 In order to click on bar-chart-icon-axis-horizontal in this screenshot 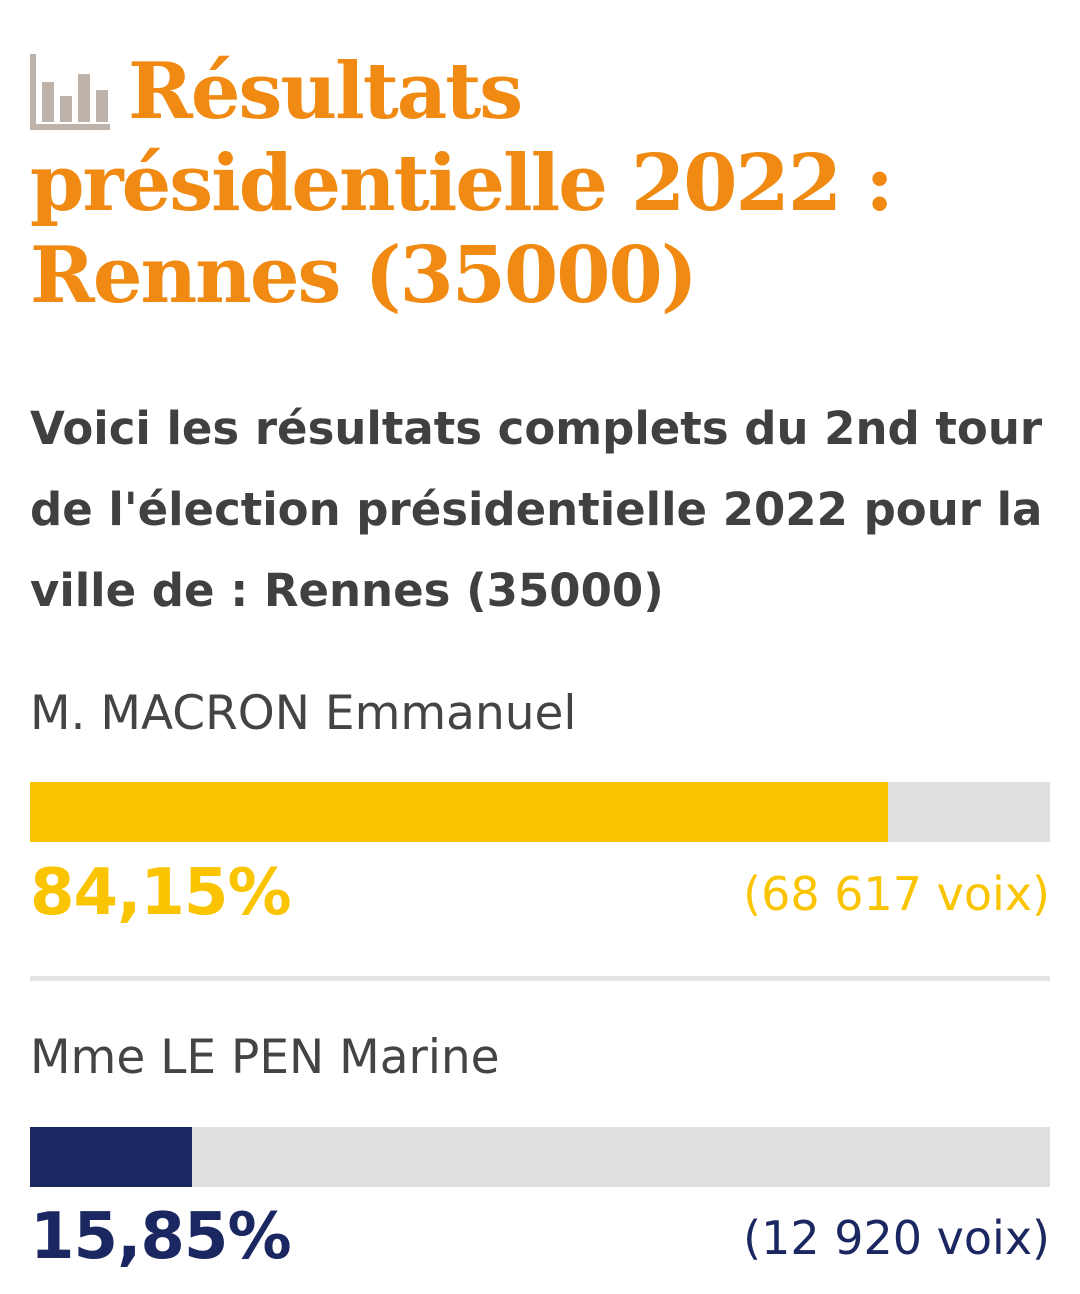, I will do `click(70, 127)`.